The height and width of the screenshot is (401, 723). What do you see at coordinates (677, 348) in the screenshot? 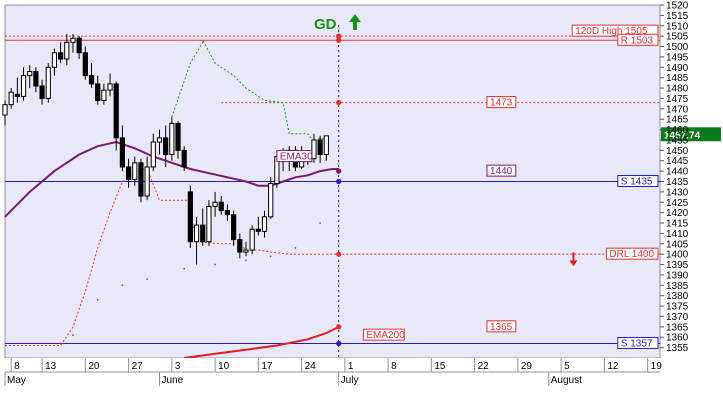
I see `y-tick-label: 1355` at bounding box center [677, 348].